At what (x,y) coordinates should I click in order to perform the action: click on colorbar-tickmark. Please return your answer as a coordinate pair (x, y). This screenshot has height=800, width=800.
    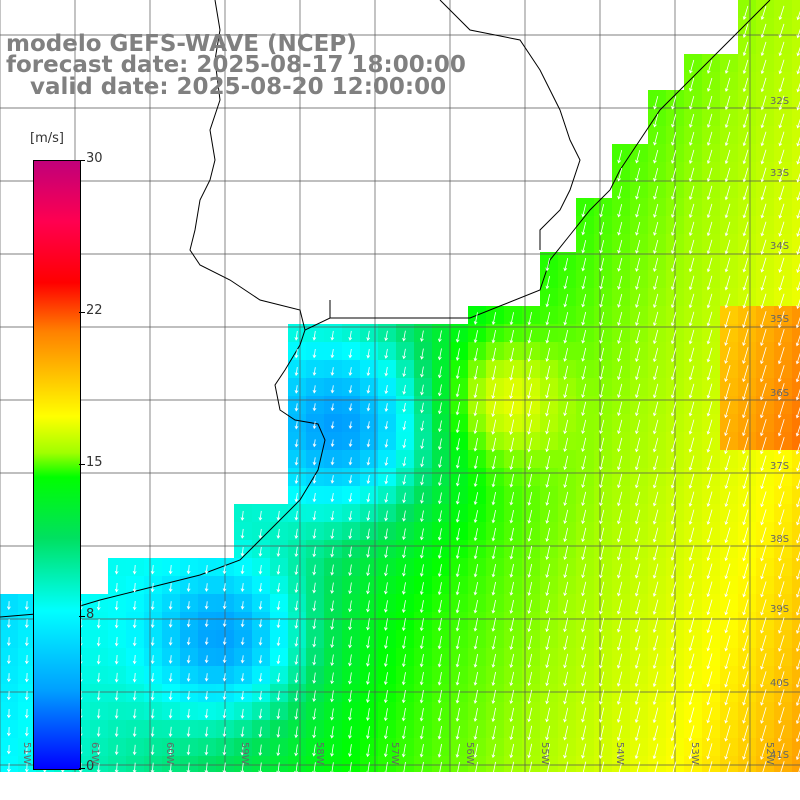
    Looking at the image, I should click on (82, 464).